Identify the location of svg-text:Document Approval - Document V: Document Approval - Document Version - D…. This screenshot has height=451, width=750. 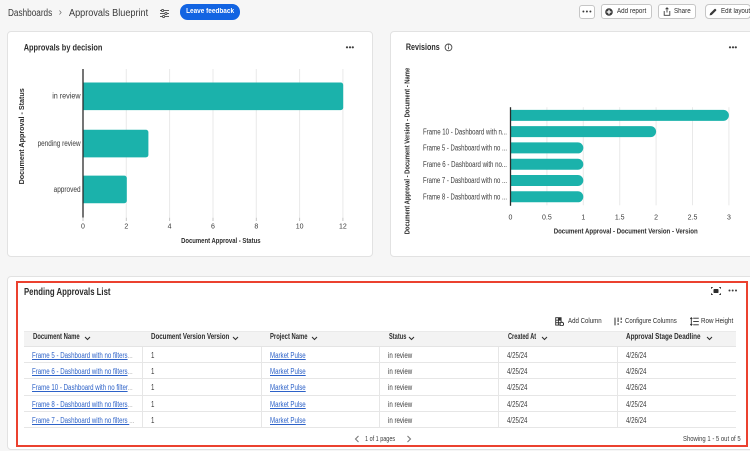
(407, 151).